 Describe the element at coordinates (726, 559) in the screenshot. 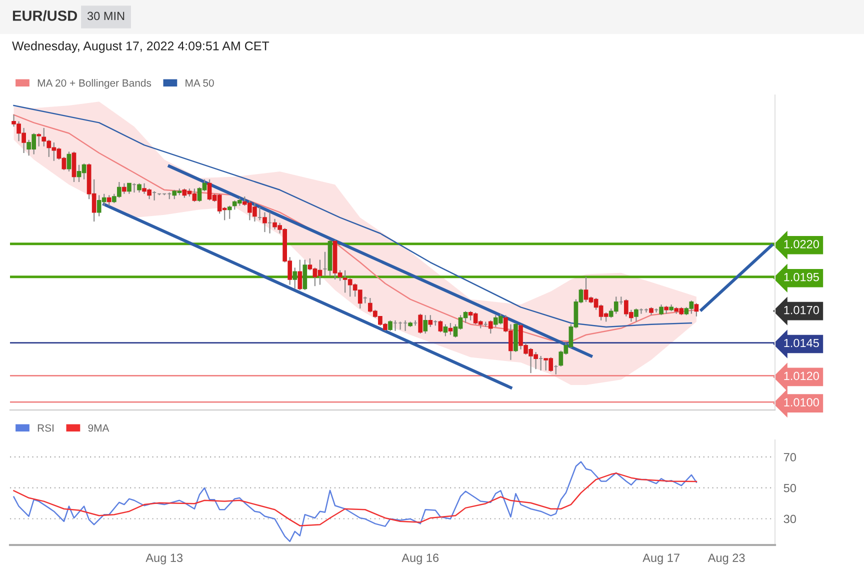

I see `x-tick-label: Aug 23` at that location.